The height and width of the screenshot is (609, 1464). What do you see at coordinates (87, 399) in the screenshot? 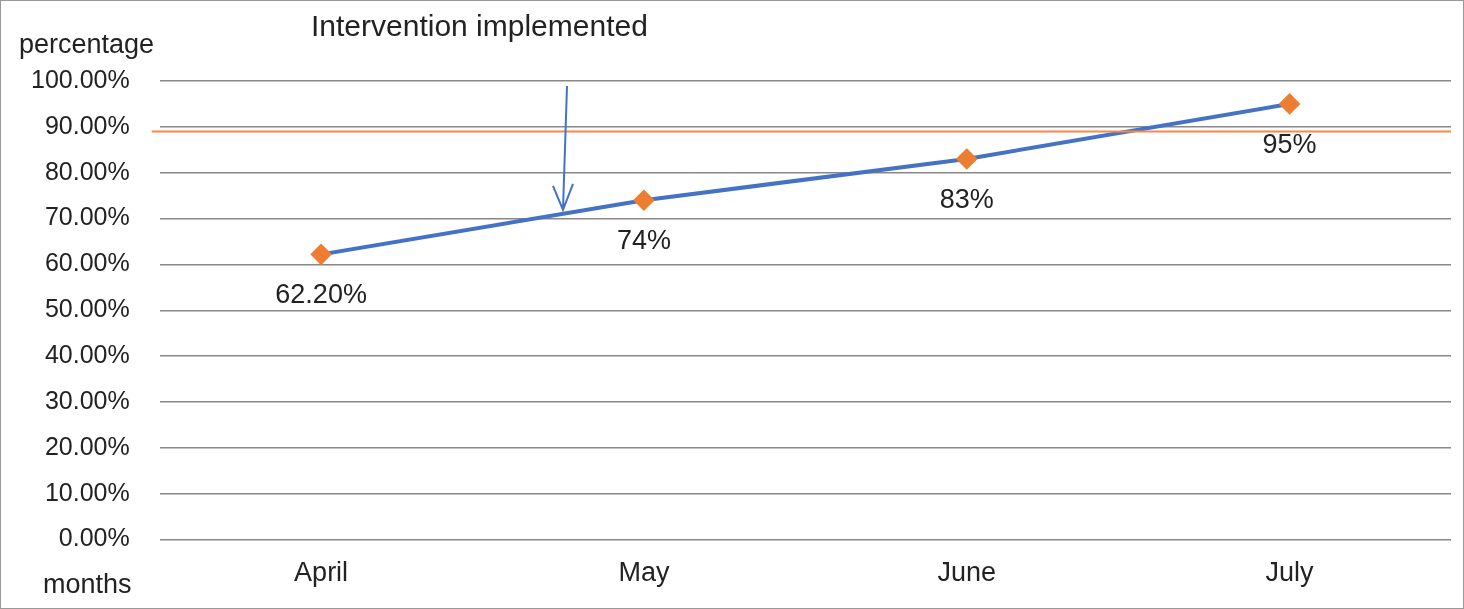
I see `y-tick-label: 30.00%` at bounding box center [87, 399].